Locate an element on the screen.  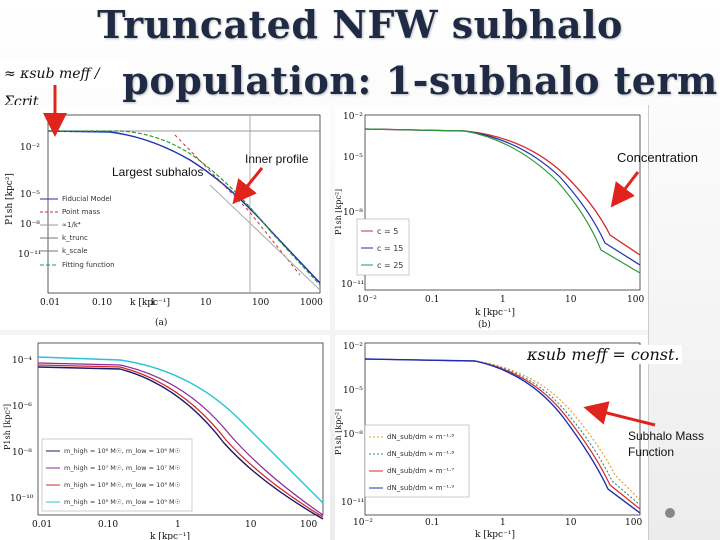
slide-title-line2: population: 1-subhalo term is located at coordinates (420, 80).